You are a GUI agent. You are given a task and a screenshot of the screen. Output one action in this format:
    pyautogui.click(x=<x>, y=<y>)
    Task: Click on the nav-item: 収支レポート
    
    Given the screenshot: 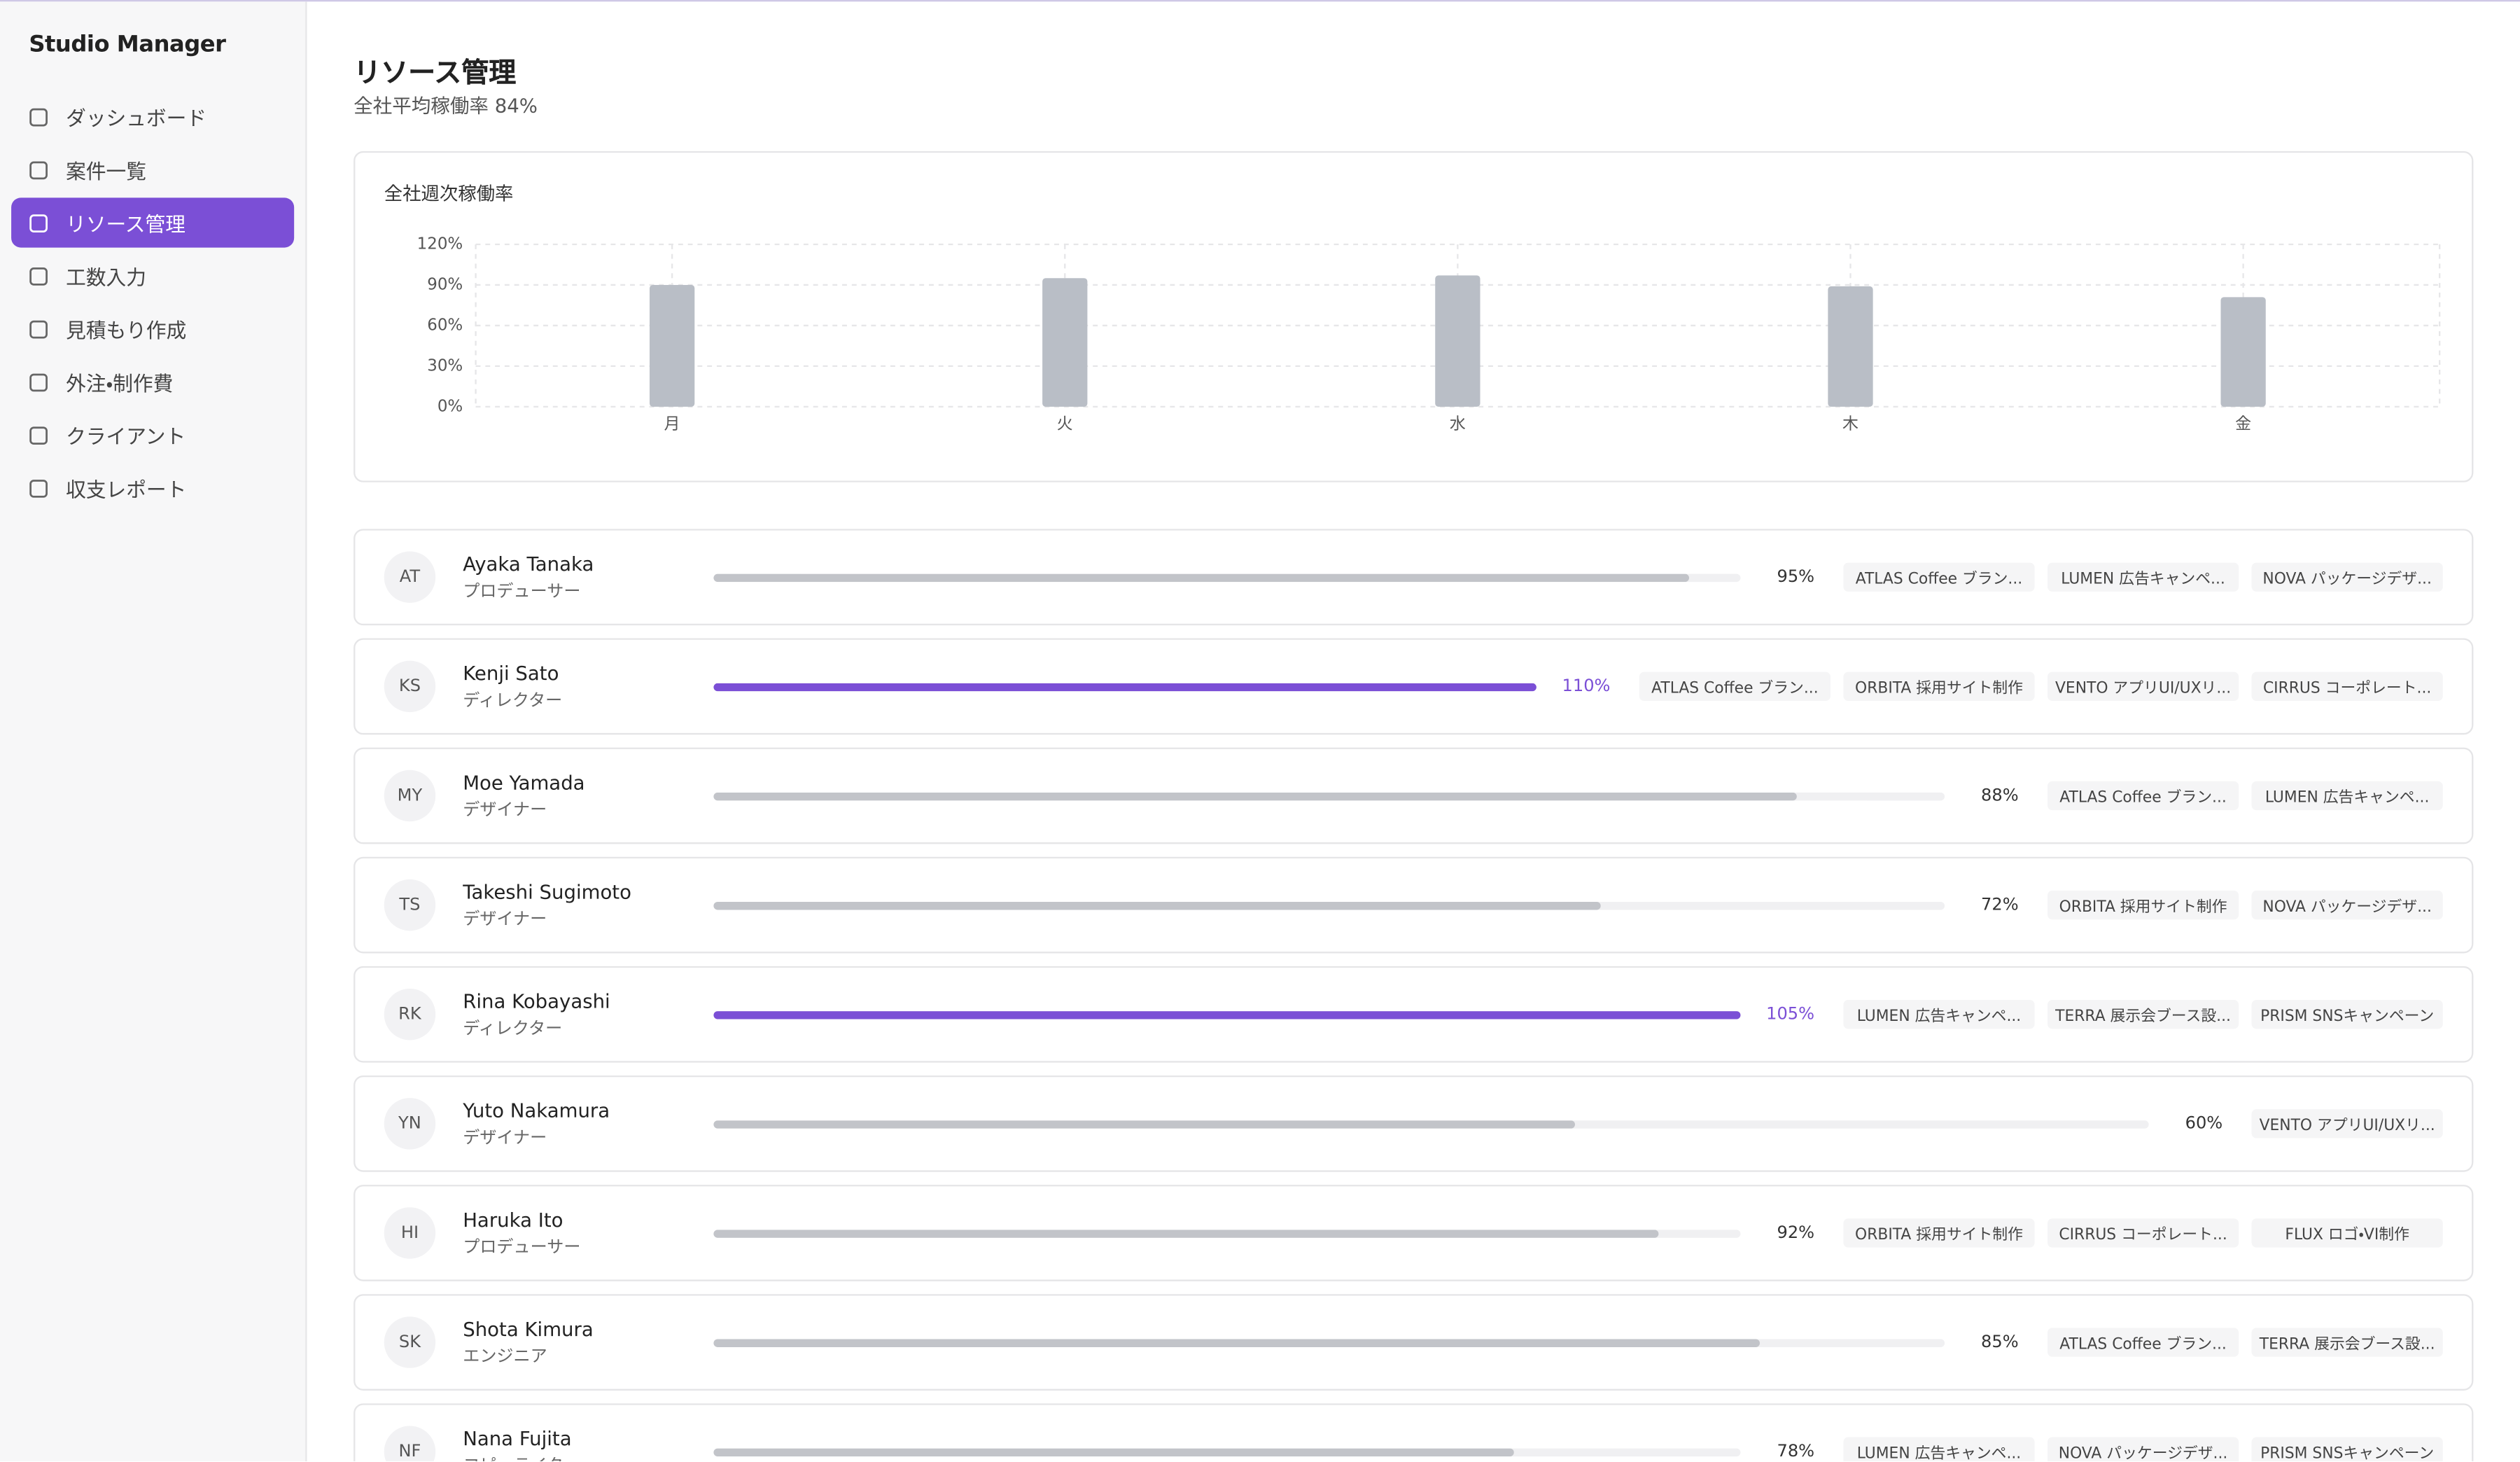 What is the action you would take?
    pyautogui.click(x=152, y=488)
    